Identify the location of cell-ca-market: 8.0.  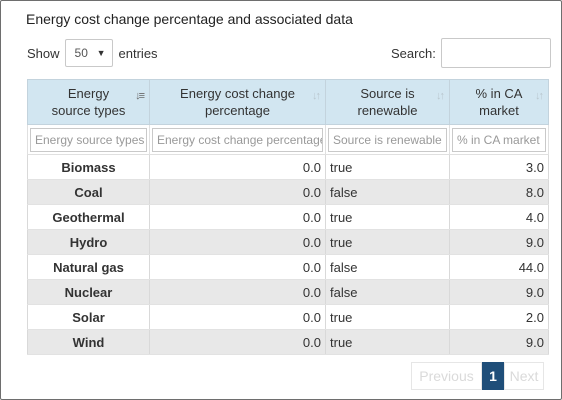
(499, 192).